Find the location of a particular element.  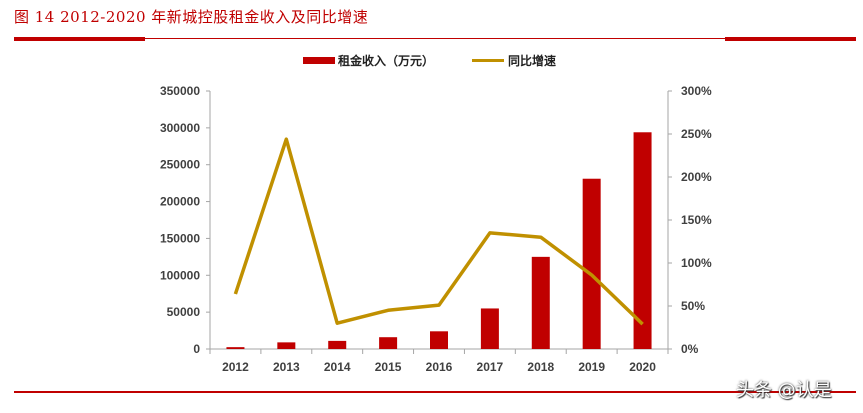

left-axis-tick-label: 0 is located at coordinates (196, 349).